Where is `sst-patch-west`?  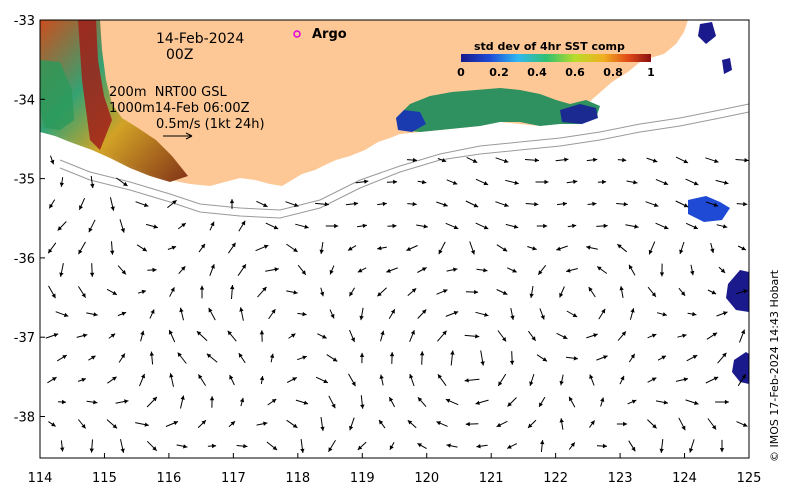 sst-patch-west is located at coordinates (114, 101).